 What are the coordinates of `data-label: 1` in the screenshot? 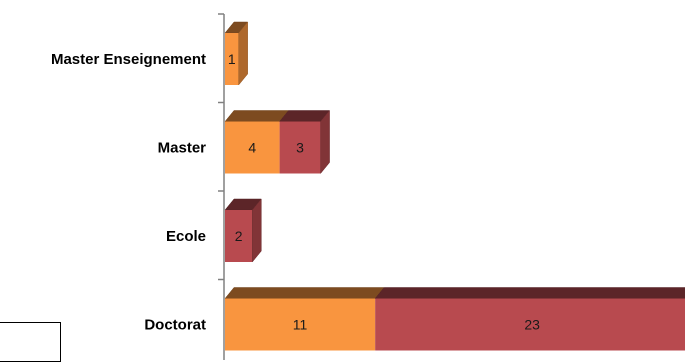 It's located at (232, 59).